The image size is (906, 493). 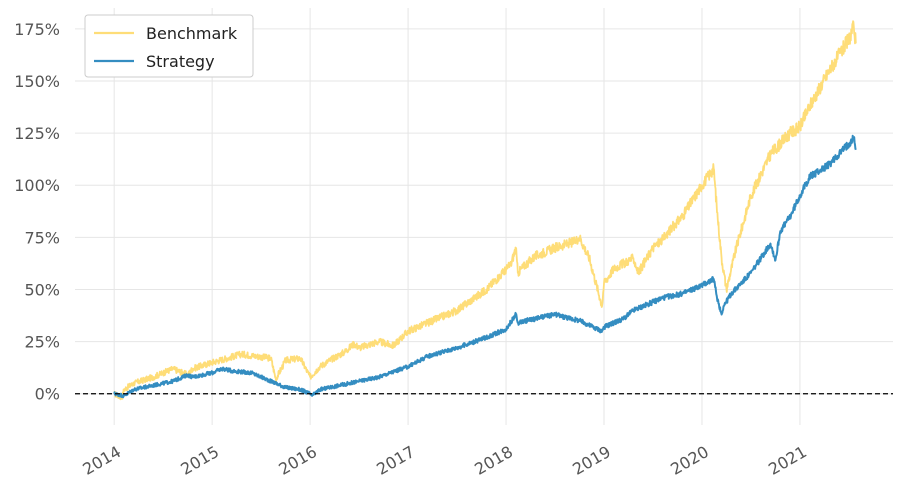 What do you see at coordinates (37, 185) in the screenshot?
I see `y-tick-label: 100%` at bounding box center [37, 185].